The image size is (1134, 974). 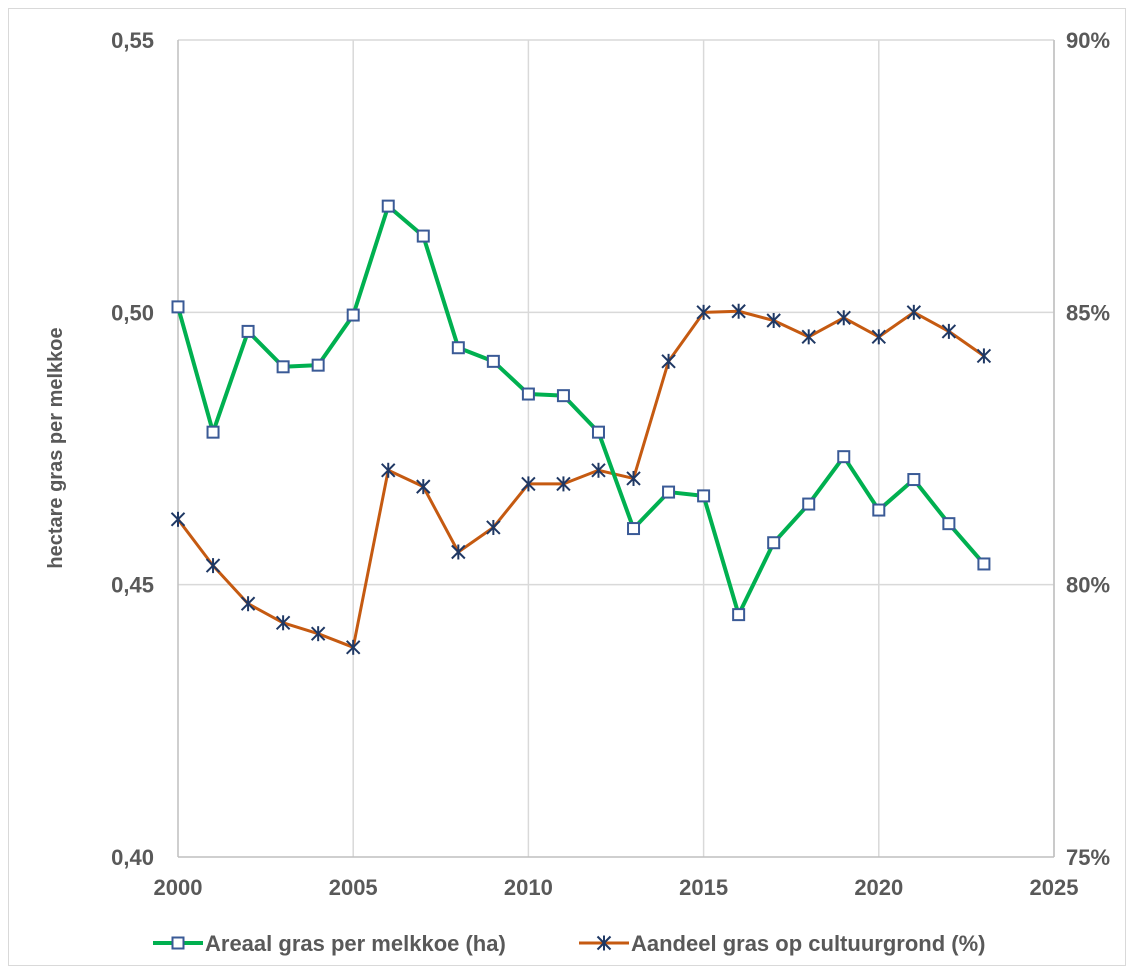 I want to click on x-tick-label: 2000, so click(x=178, y=887).